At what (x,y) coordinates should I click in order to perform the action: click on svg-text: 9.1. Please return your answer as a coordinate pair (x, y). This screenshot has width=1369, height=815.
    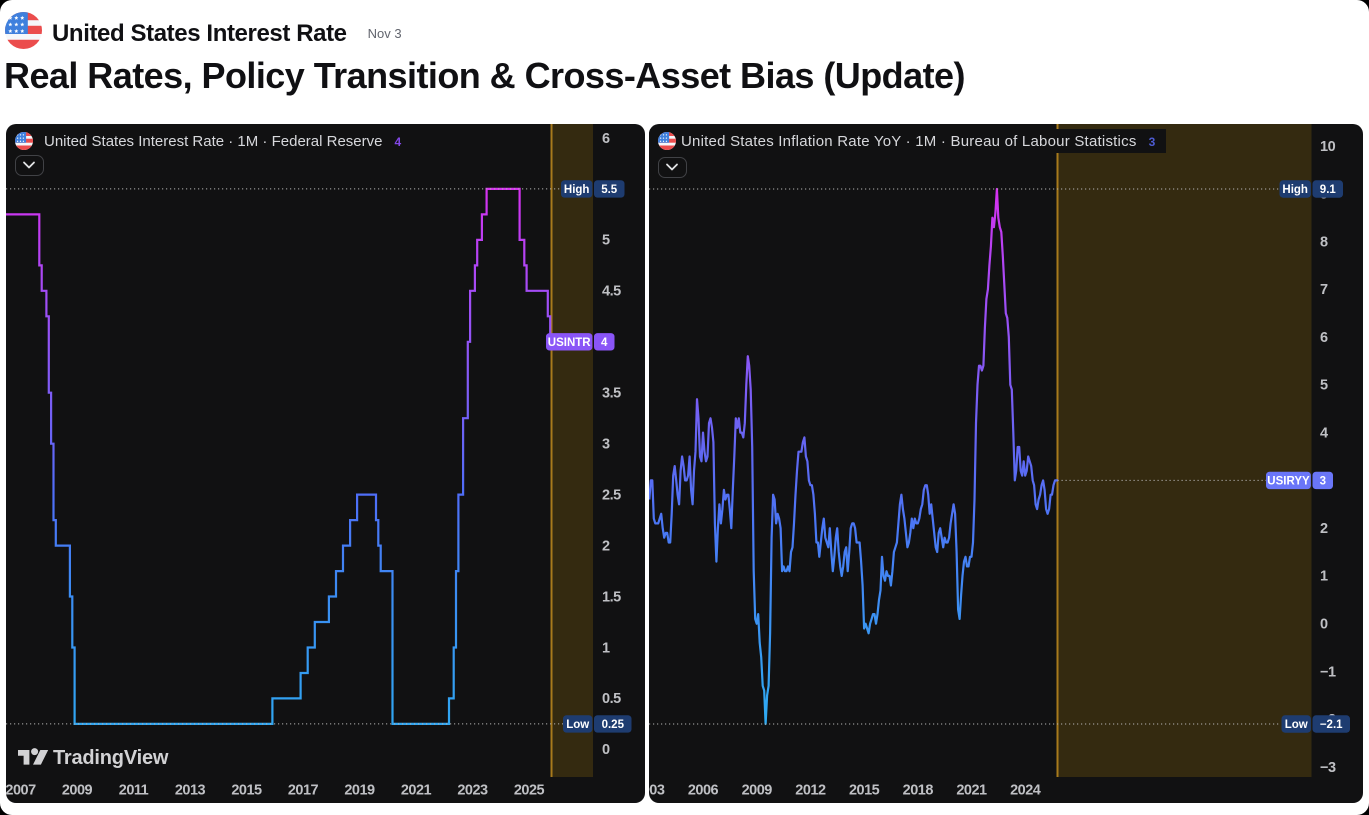
    Looking at the image, I should click on (1328, 190).